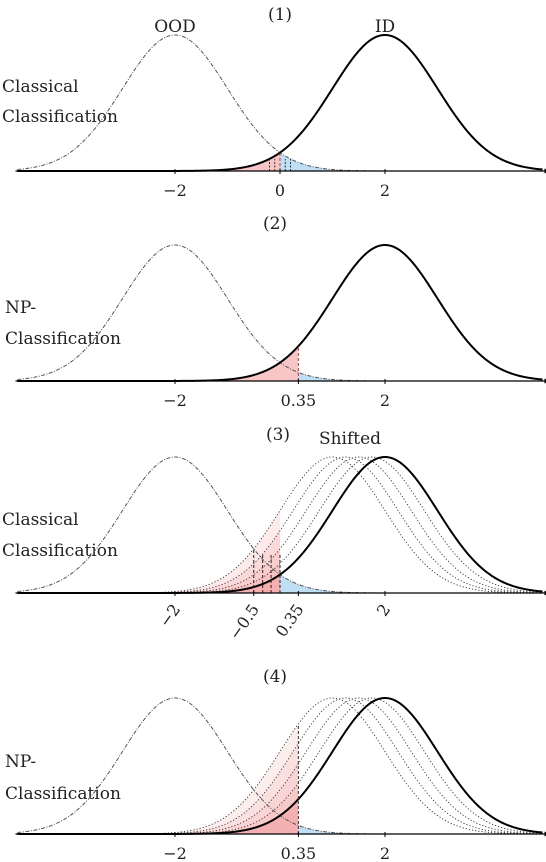 This screenshot has width=546, height=862. Describe the element at coordinates (280, 190) in the screenshot. I see `tick-label-1: 0` at that location.